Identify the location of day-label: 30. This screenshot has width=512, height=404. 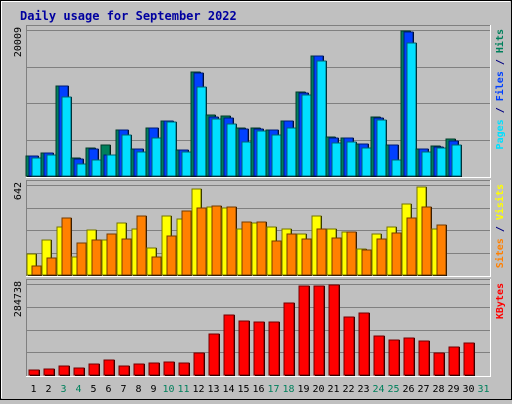
(468, 389).